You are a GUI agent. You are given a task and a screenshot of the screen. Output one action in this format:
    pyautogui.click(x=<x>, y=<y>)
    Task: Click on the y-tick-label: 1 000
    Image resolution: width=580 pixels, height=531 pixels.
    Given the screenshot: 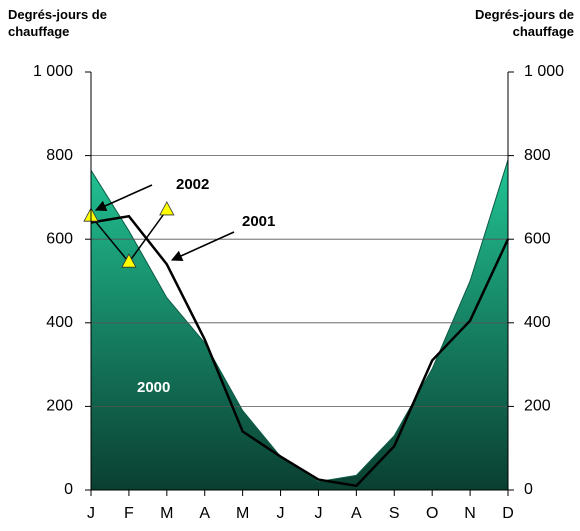 What is the action you would take?
    pyautogui.click(x=53, y=71)
    